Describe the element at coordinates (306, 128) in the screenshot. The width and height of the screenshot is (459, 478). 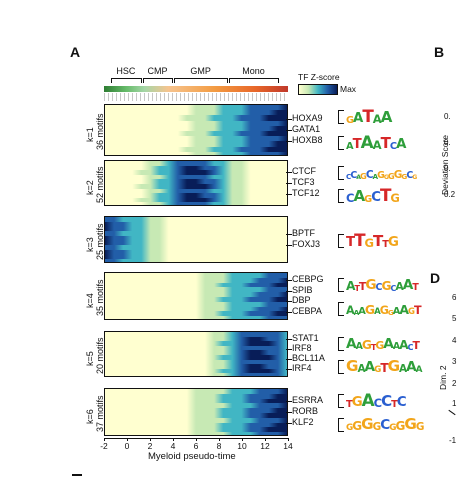
I see `tf-label: GATA1` at that location.